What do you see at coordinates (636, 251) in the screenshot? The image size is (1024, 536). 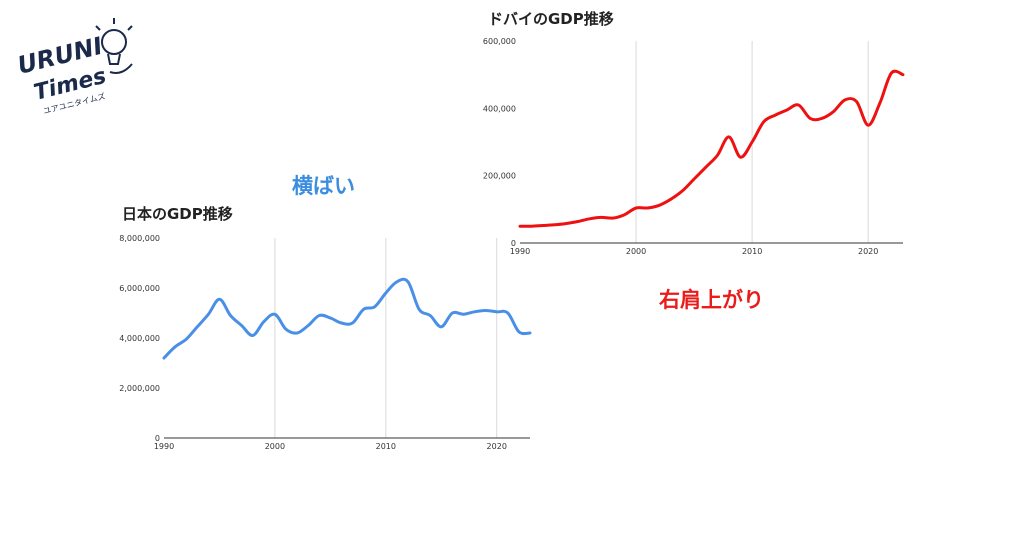 I see `dubai-x-tick-label: 2000` at bounding box center [636, 251].